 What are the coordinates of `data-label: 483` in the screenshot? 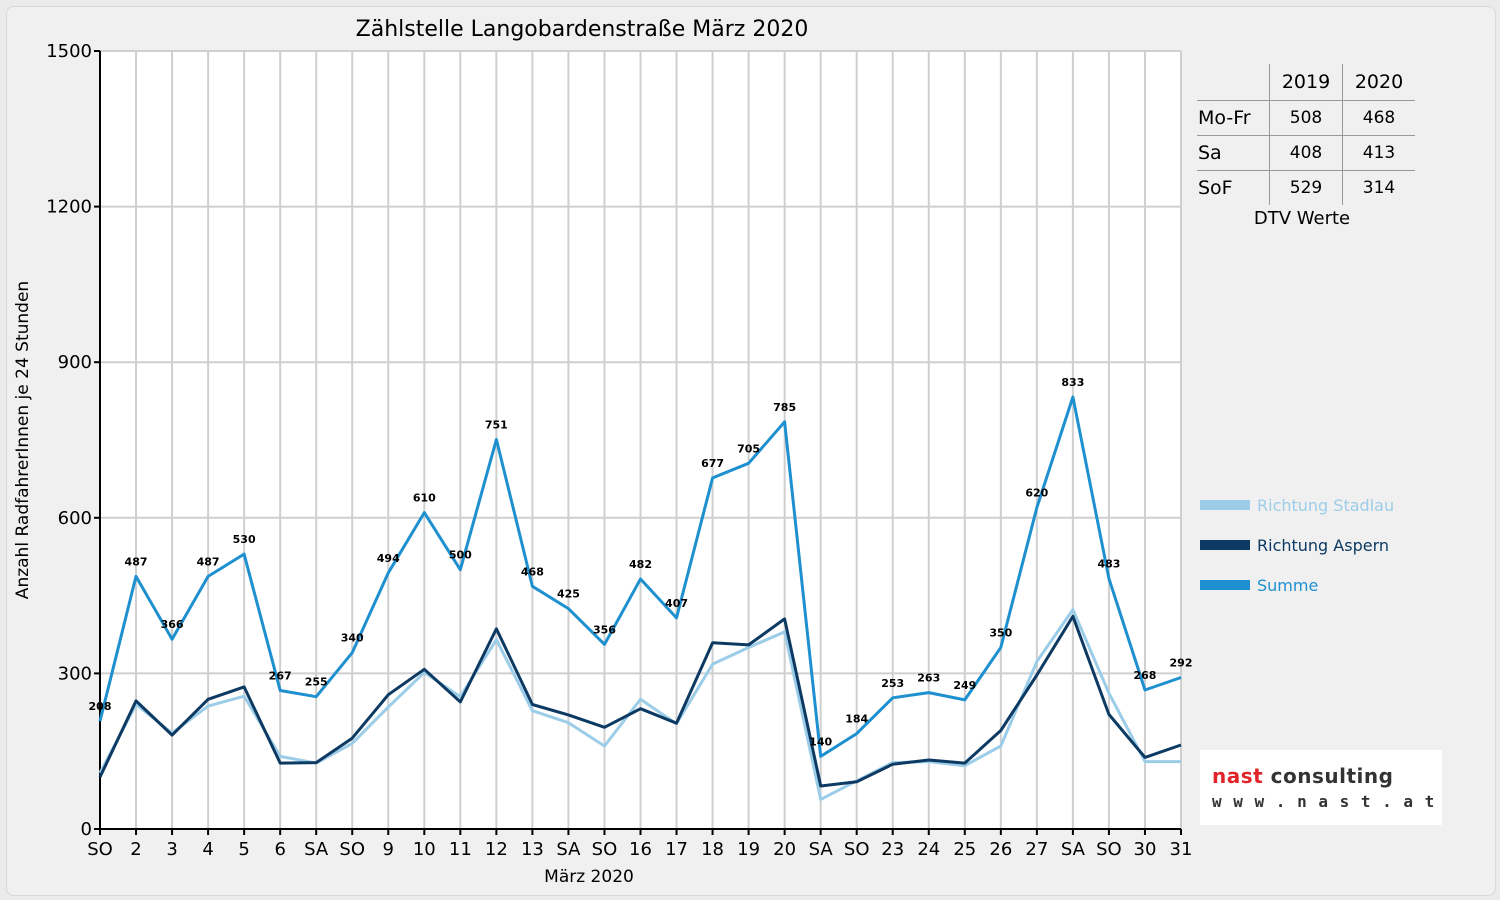 It's located at (1108, 563).